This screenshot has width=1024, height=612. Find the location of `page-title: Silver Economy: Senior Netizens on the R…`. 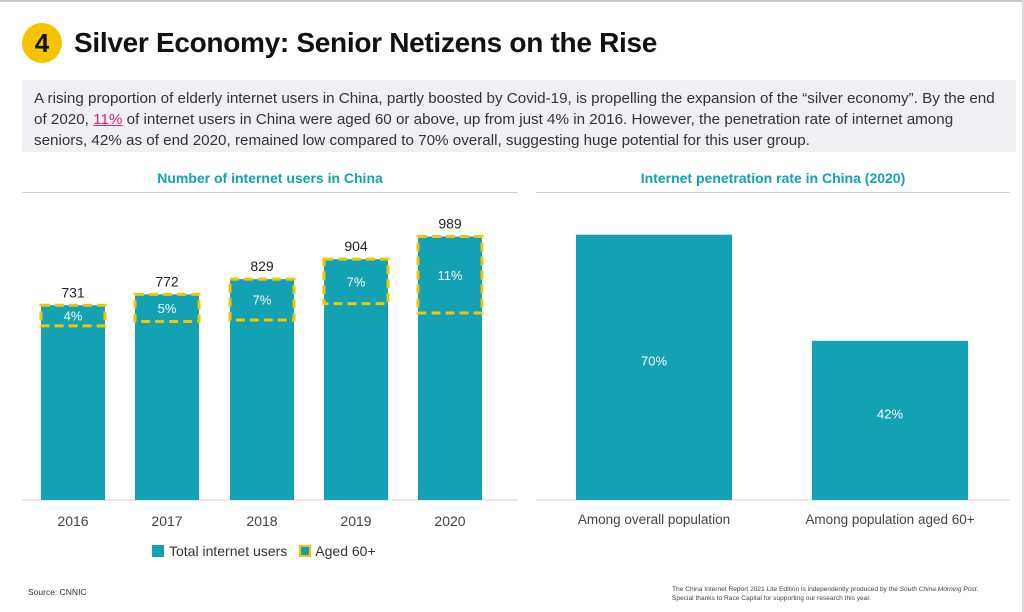

page-title: Silver Economy: Senior Netizens on the R… is located at coordinates (366, 42).